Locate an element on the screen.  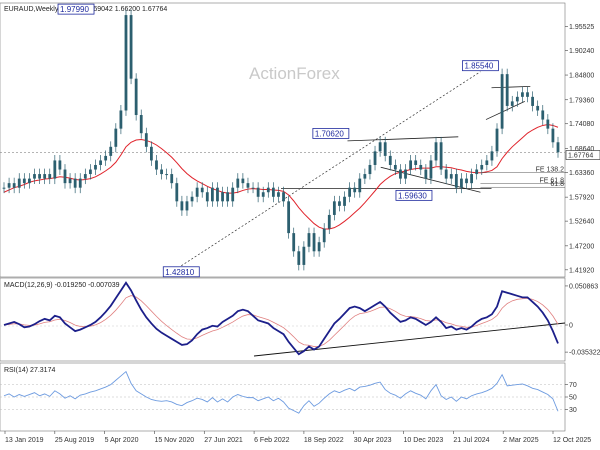
rsi-axis-label: 70 is located at coordinates (573, 385).